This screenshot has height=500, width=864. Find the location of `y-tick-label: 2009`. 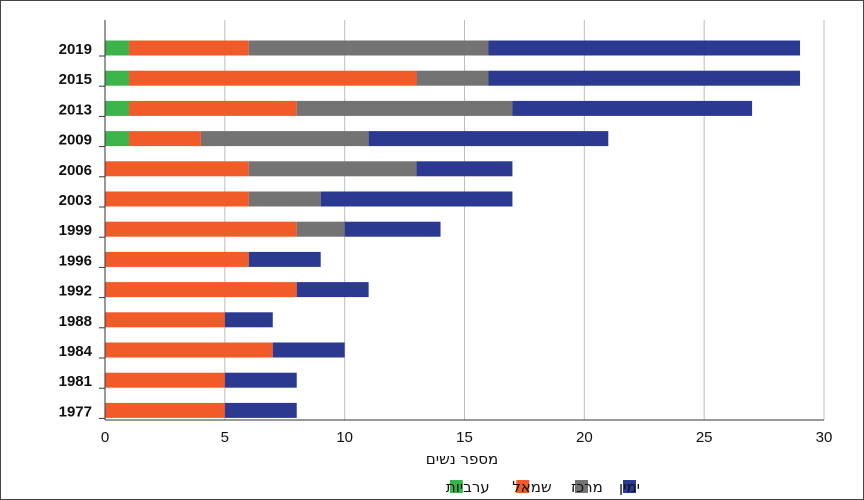

y-tick-label: 2009 is located at coordinates (75, 140).